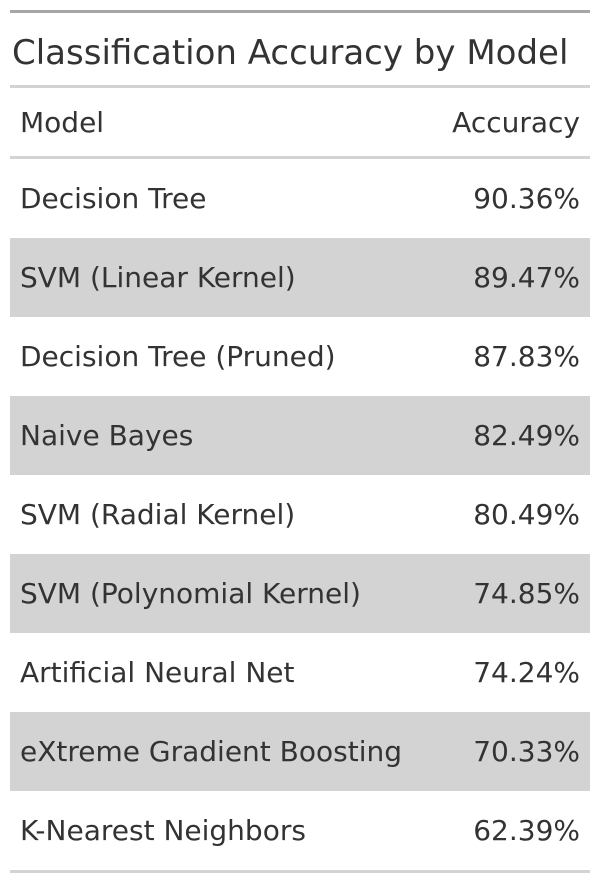  I want to click on accuracy-cell: 74.85%, so click(526, 593).